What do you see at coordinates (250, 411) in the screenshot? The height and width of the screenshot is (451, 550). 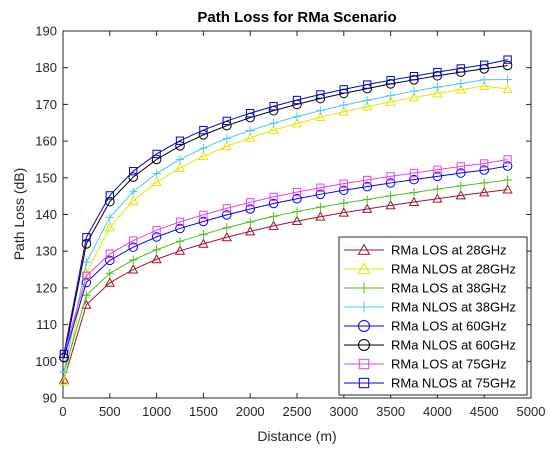 I see `x-tick-label: 2000` at bounding box center [250, 411].